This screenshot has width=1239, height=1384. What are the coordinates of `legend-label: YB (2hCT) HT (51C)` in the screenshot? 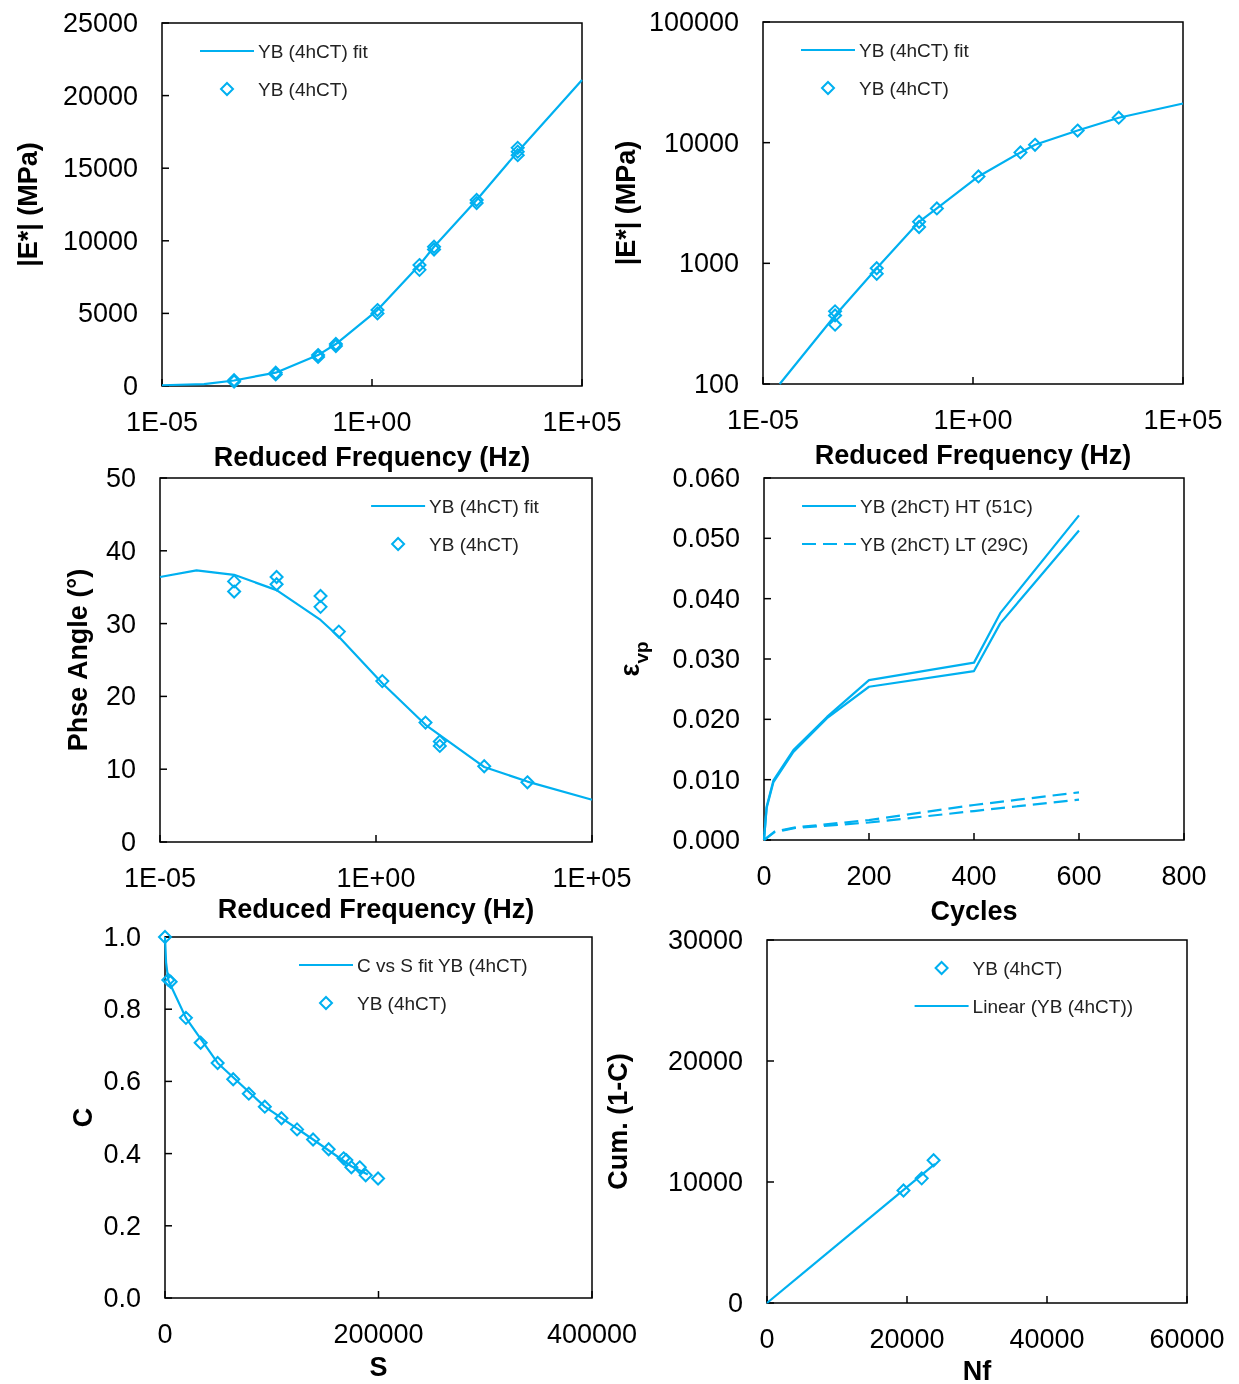 It's located at (946, 506).